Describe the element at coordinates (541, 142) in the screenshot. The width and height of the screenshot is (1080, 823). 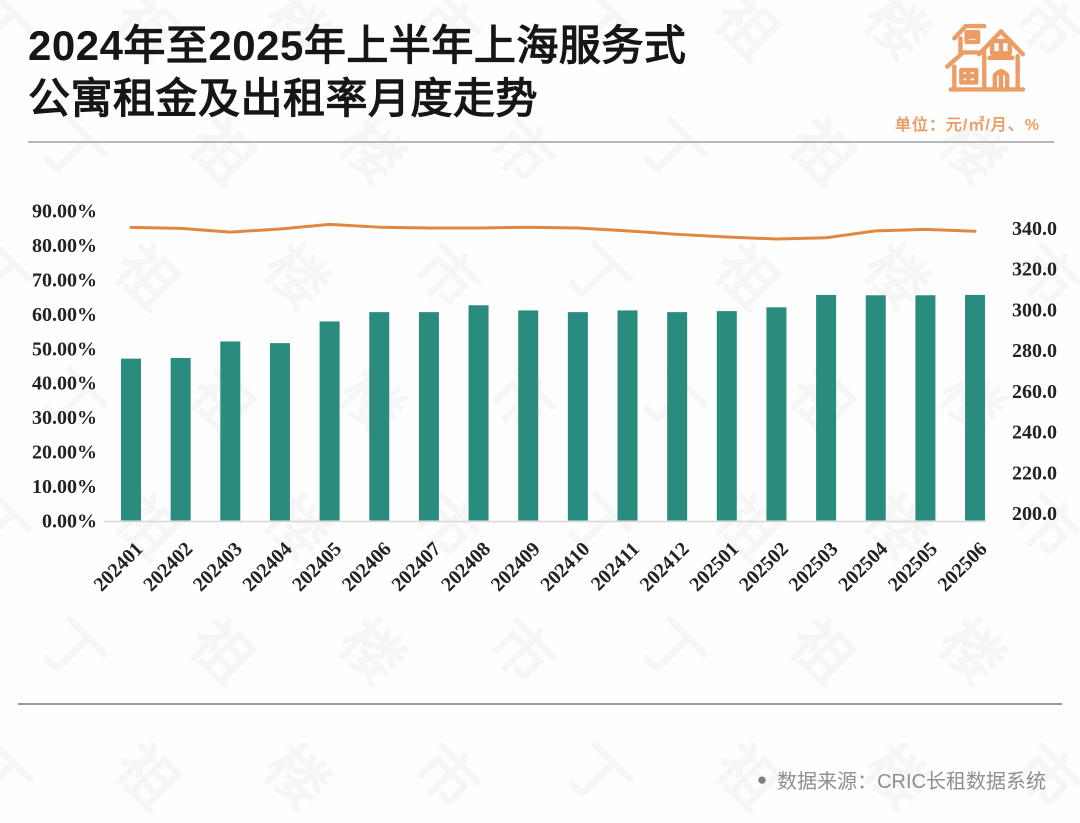
I see `title-divider` at that location.